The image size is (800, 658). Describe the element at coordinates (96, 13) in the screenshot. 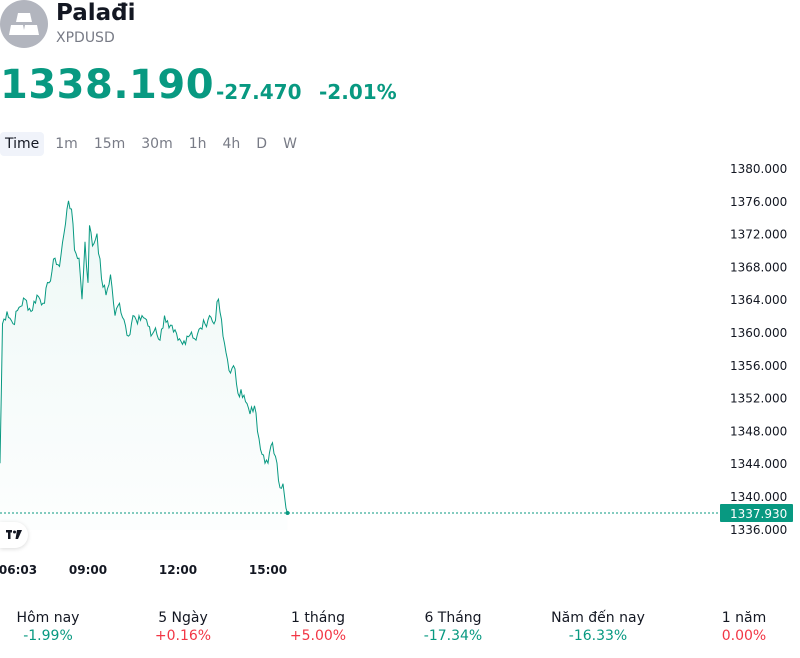

I see `instrument-name: Palađi` at that location.